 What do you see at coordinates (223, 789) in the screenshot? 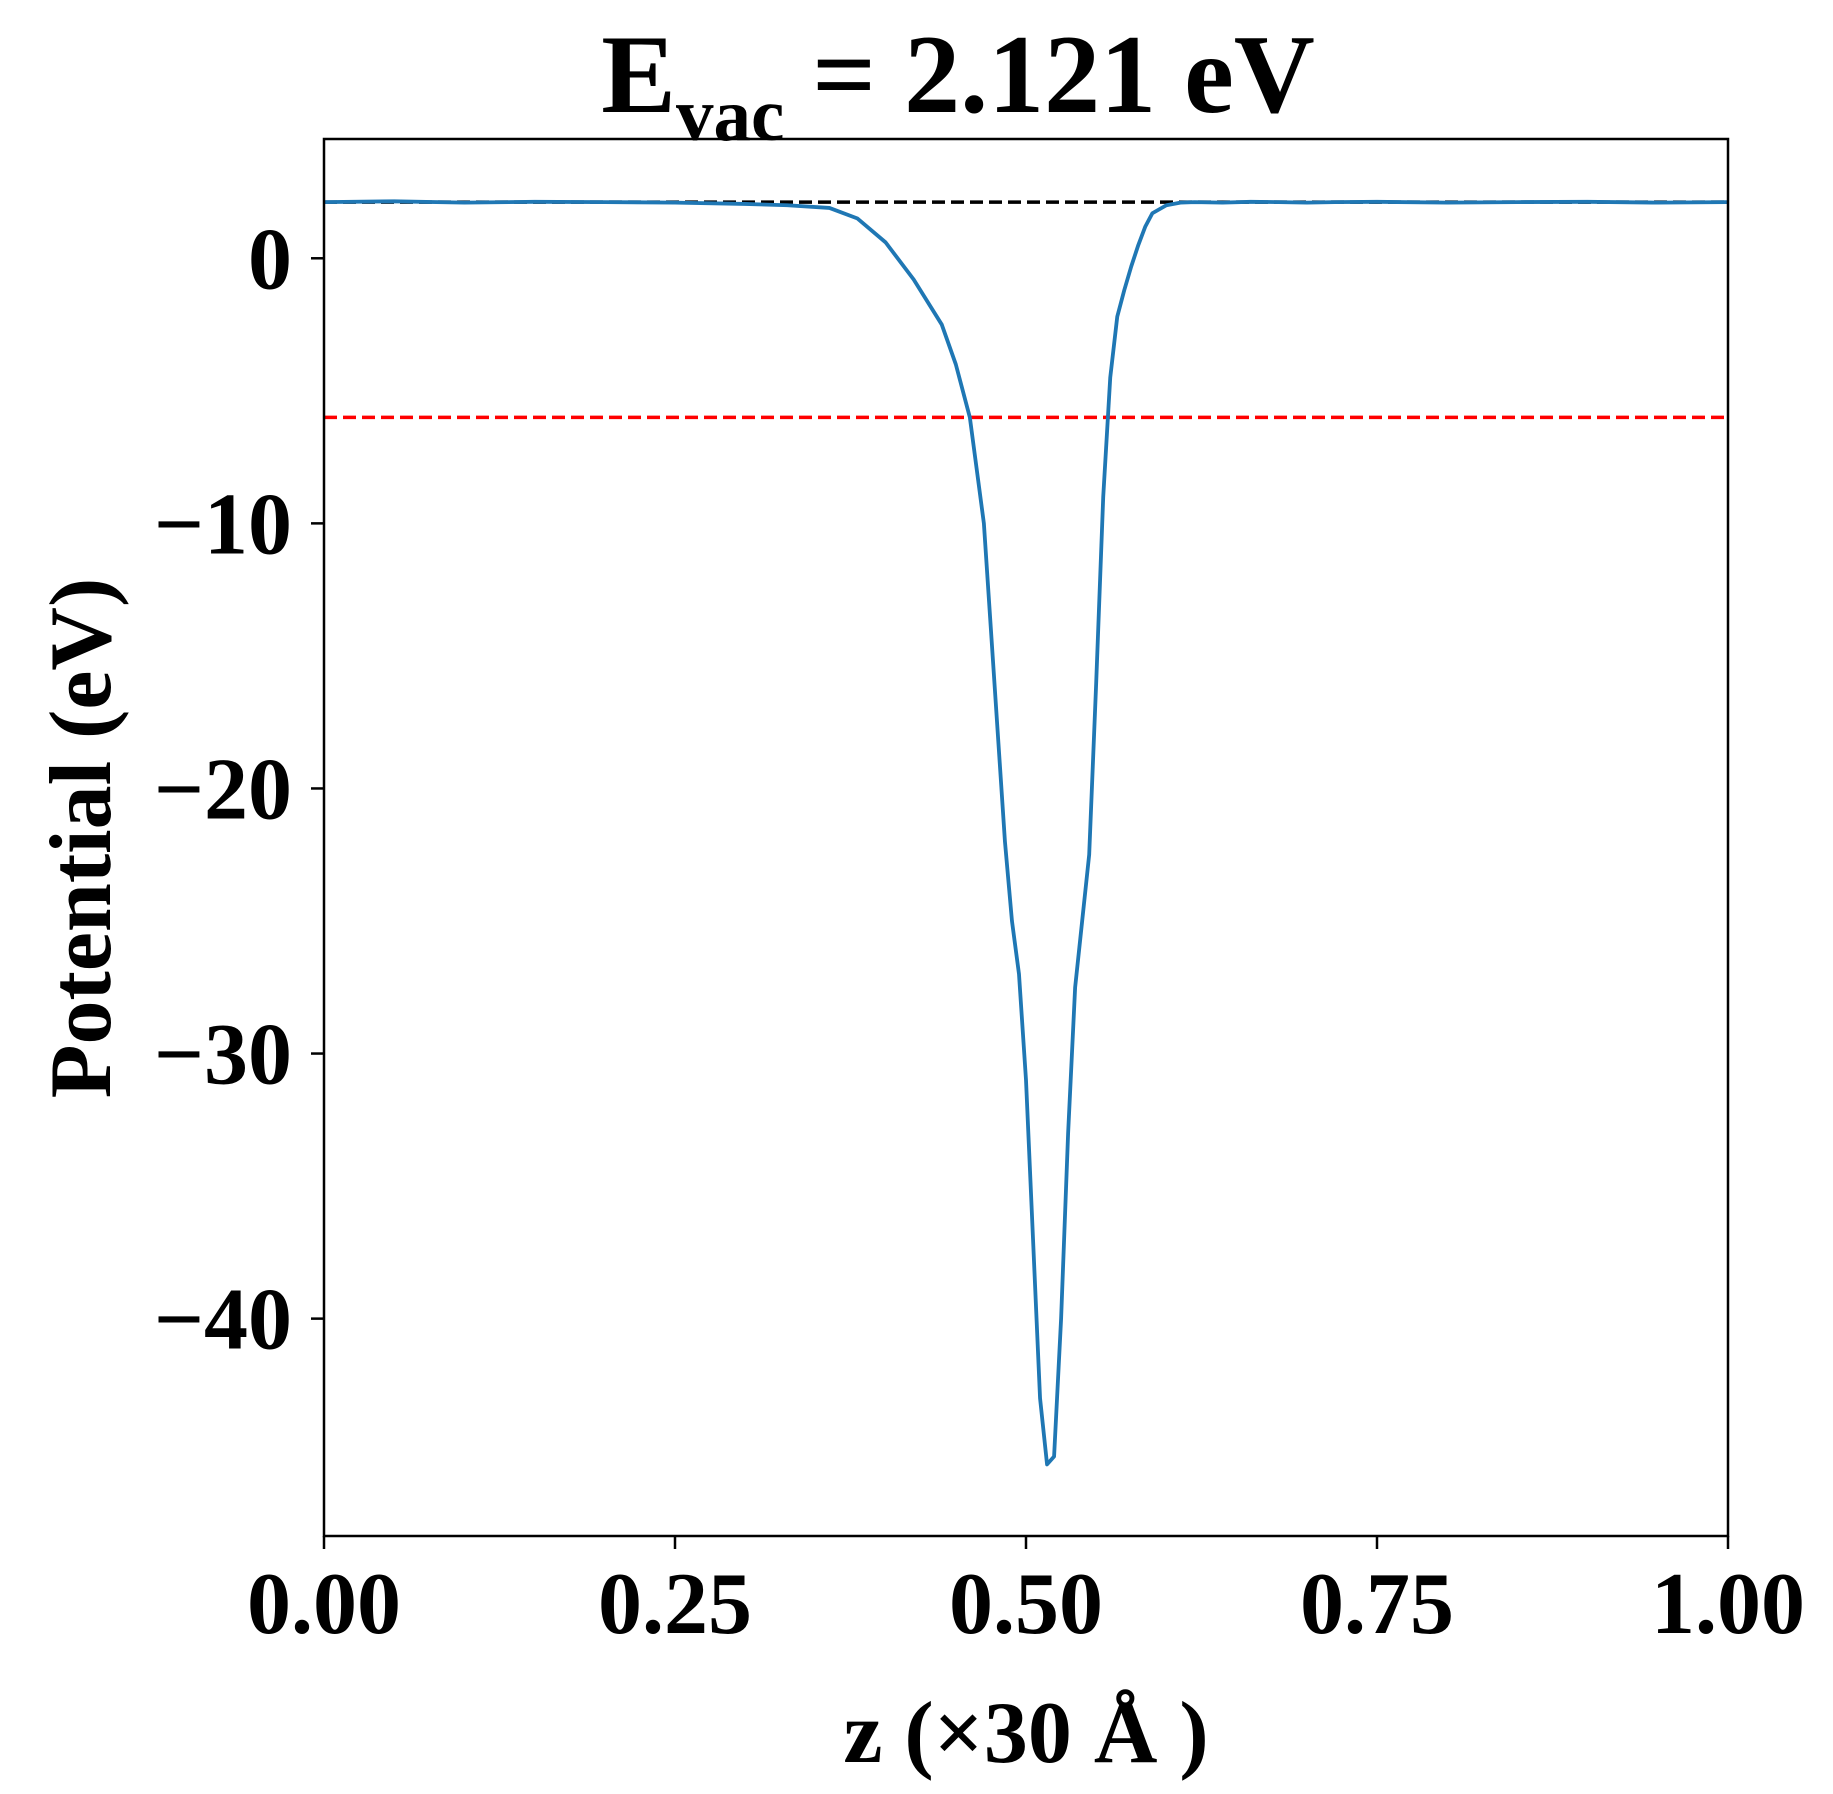
I see `y-tick-label: −20` at bounding box center [223, 789].